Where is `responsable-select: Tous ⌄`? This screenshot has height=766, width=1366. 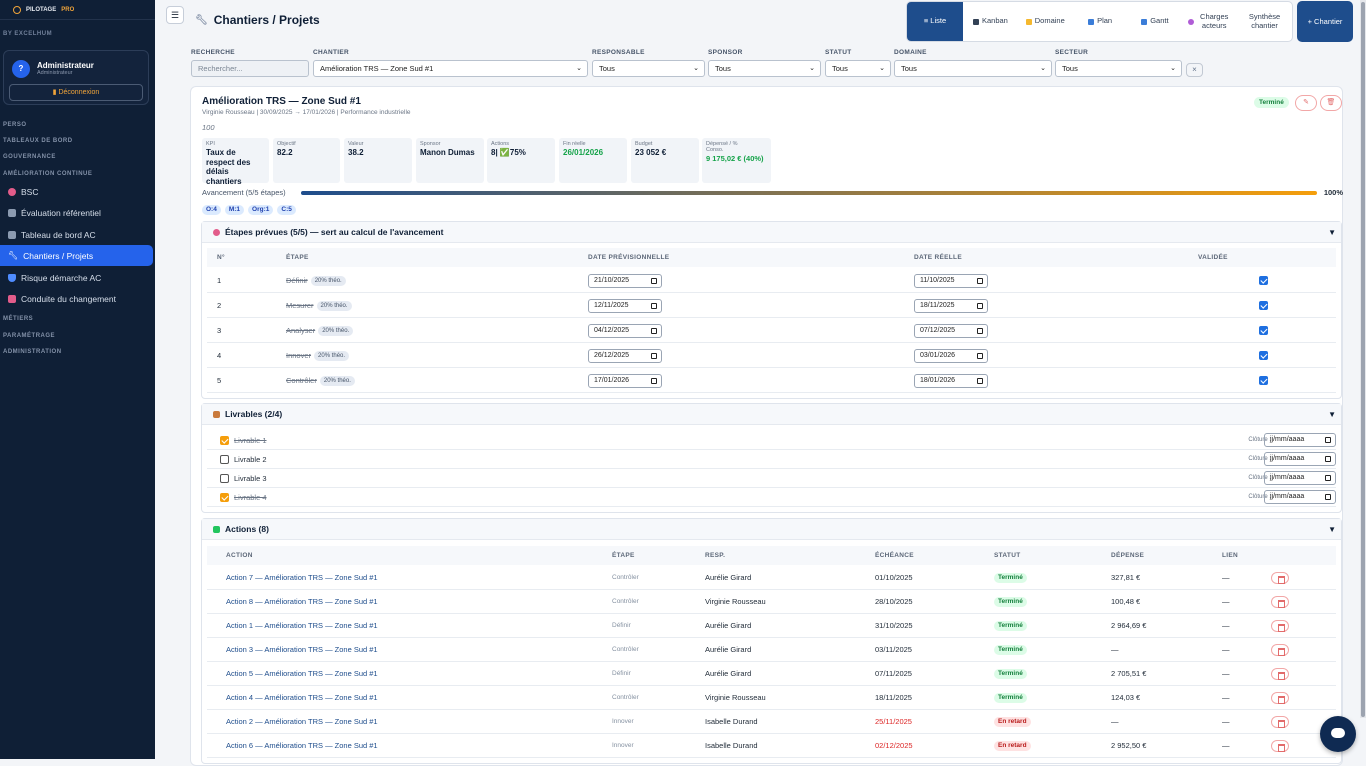 responsable-select: Tous ⌄ is located at coordinates (648, 68).